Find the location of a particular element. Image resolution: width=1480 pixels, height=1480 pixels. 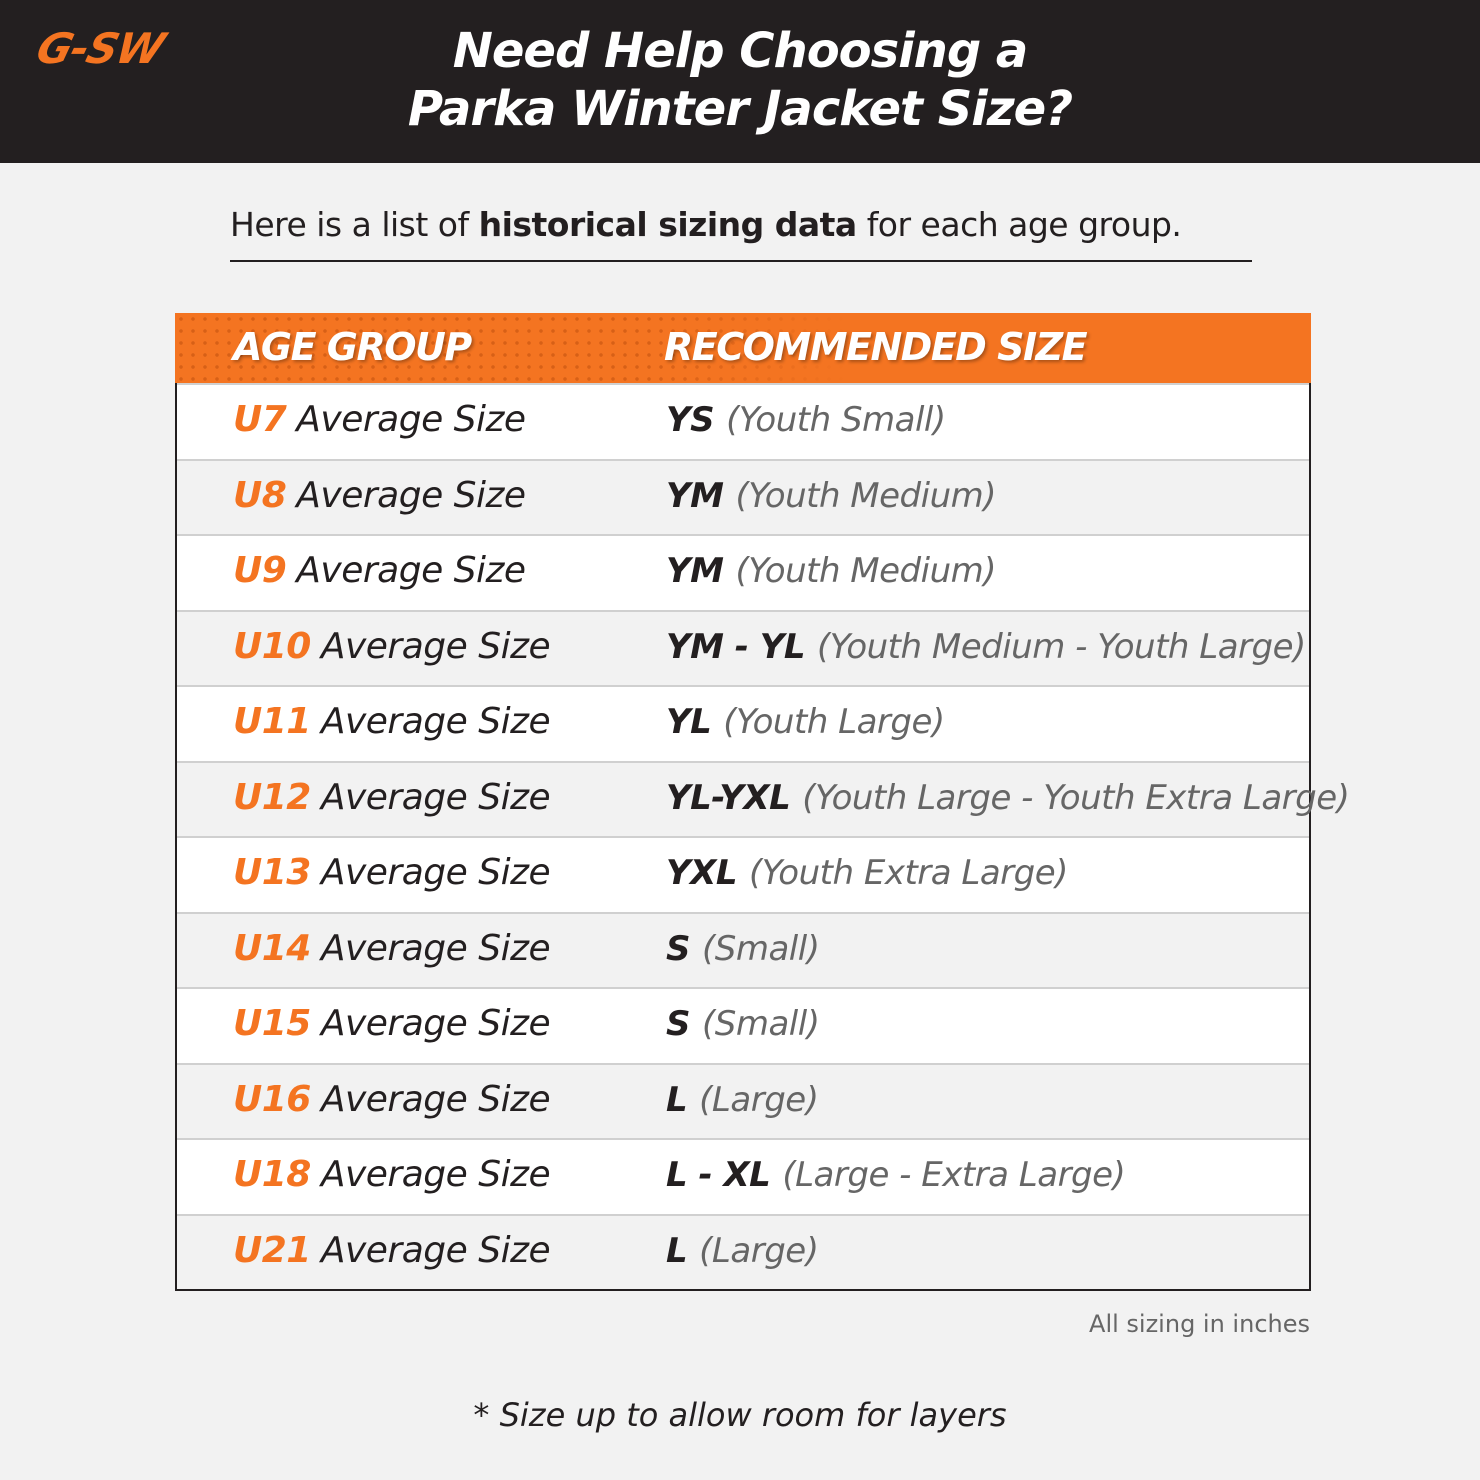

age-group-cell: U16 Average Size is located at coordinates (392, 1099).